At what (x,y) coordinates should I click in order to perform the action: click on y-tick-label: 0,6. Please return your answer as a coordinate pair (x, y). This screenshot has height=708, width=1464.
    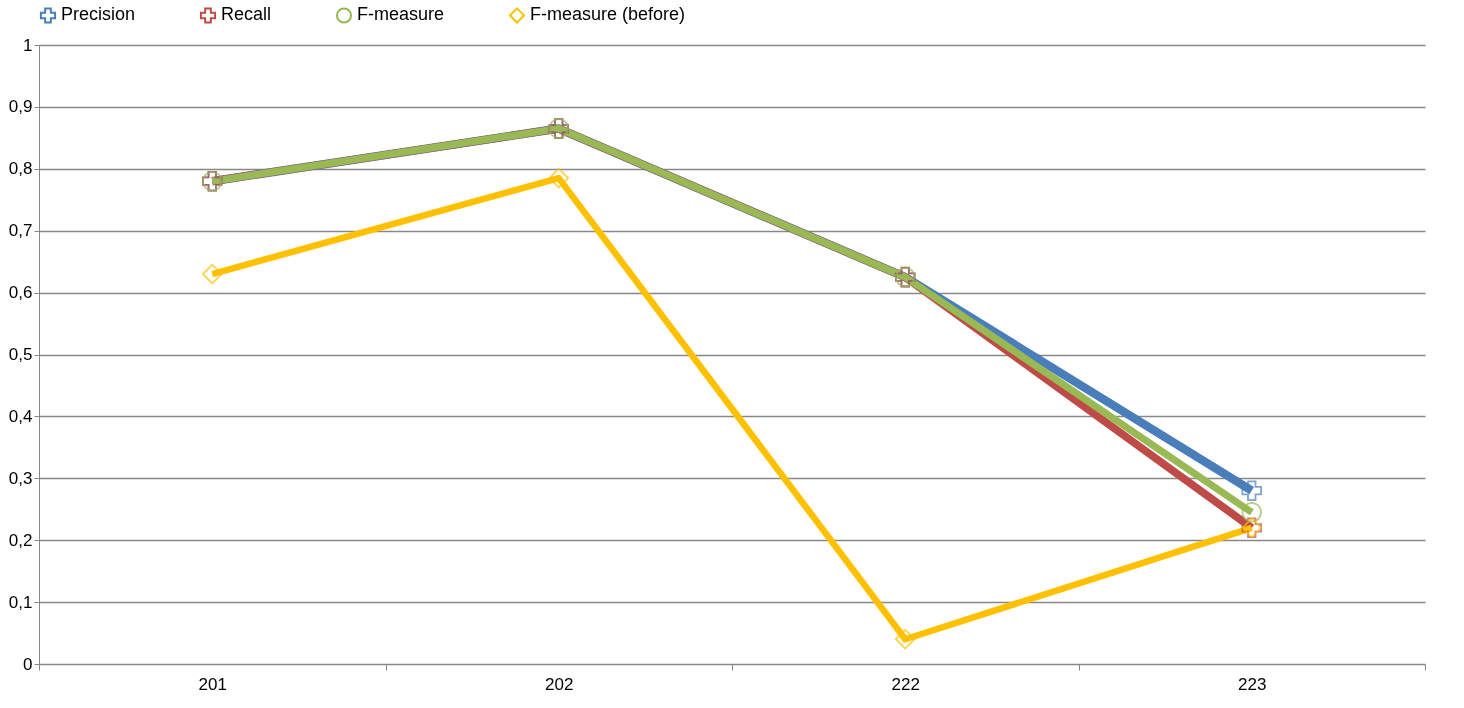
    Looking at the image, I should click on (20, 293).